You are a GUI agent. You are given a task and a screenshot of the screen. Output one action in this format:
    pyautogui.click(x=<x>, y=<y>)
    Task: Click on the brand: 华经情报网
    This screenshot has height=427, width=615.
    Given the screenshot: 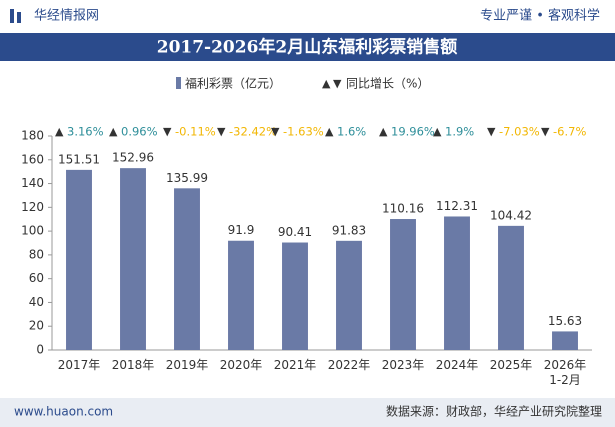 What is the action you would take?
    pyautogui.click(x=66, y=16)
    